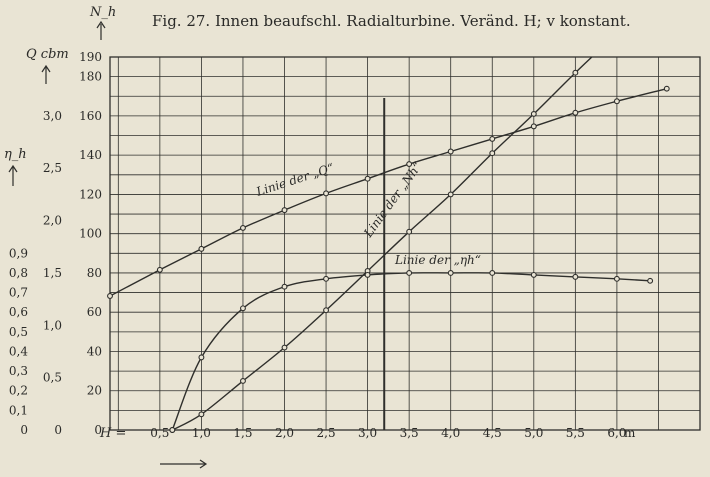  I want to click on x-tick-label: 4,0, so click(450, 433).